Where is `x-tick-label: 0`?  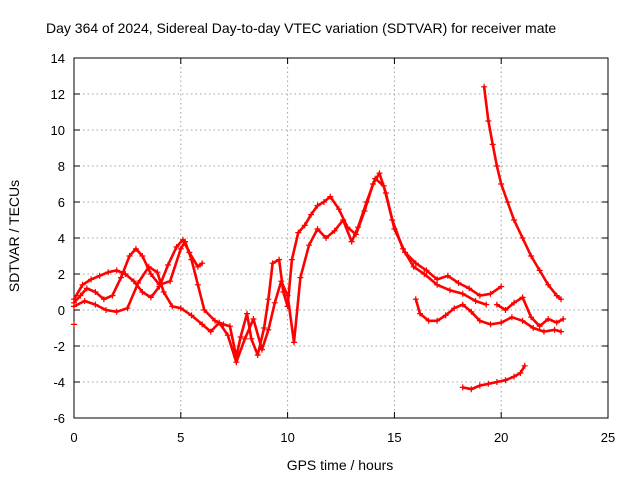 x-tick-label: 0 is located at coordinates (73, 437).